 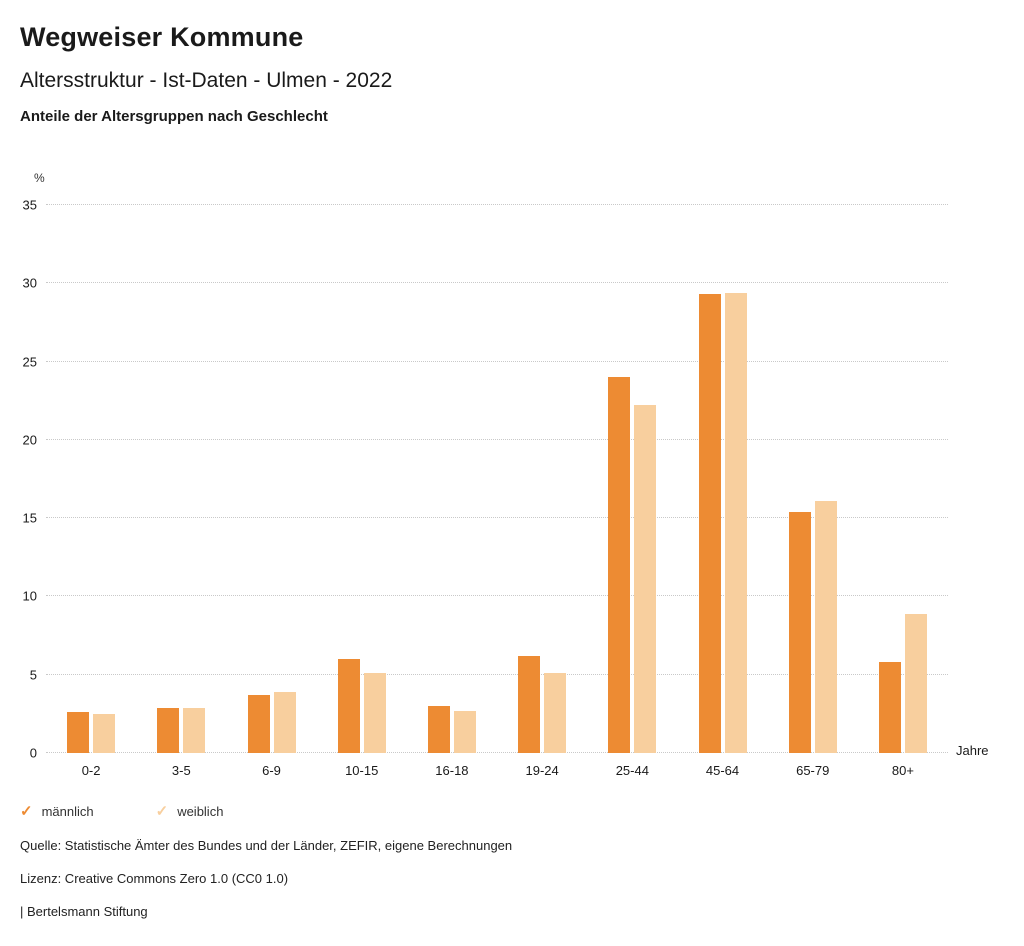 What do you see at coordinates (438, 729) in the screenshot?
I see `bar-männlich-16-18` at bounding box center [438, 729].